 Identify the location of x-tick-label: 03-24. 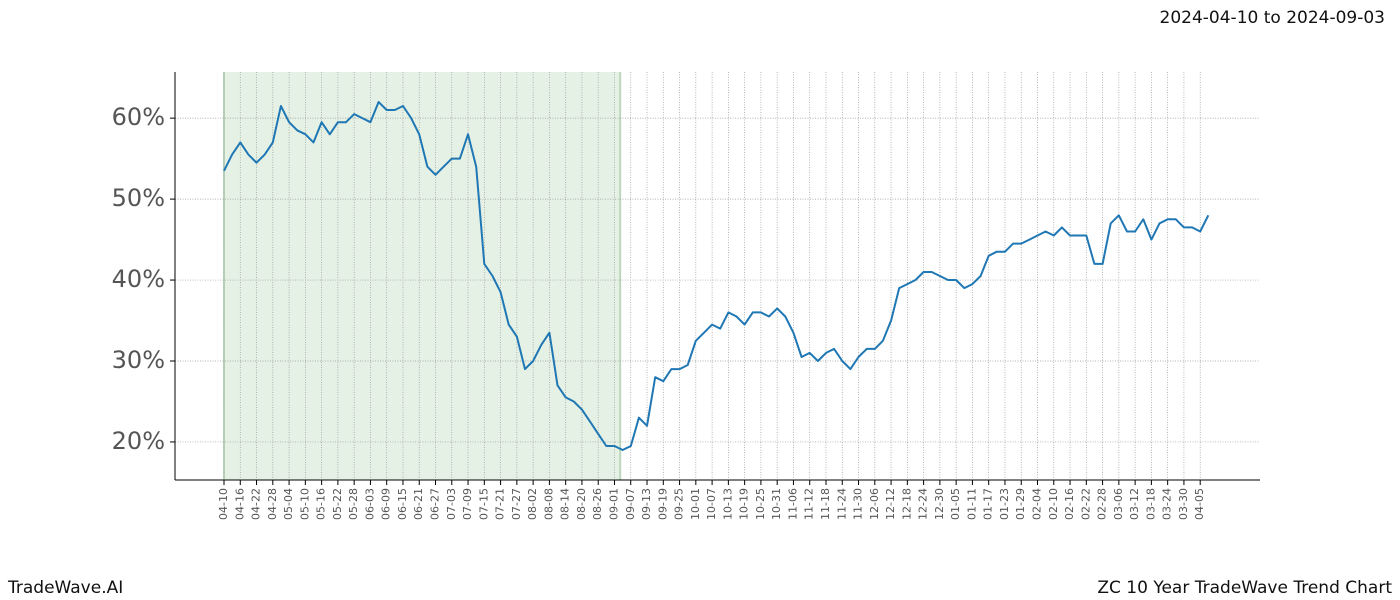
(1167, 504).